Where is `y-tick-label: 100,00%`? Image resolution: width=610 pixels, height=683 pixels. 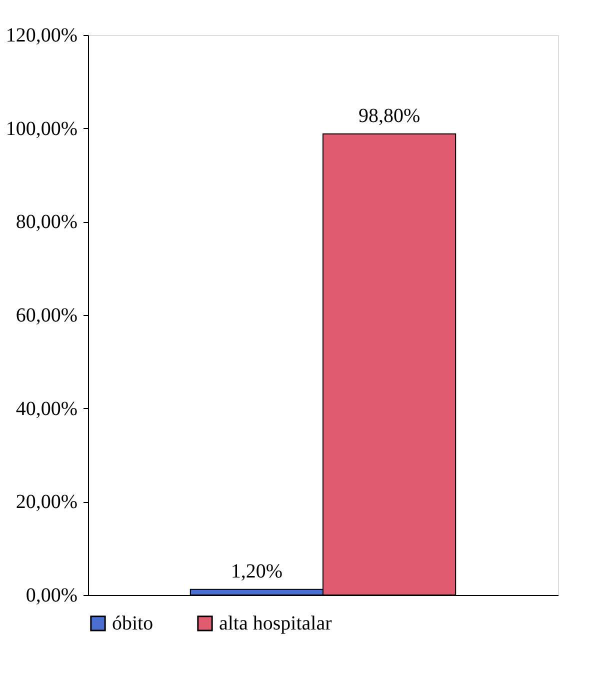
y-tick-label: 100,00% is located at coordinates (42, 129).